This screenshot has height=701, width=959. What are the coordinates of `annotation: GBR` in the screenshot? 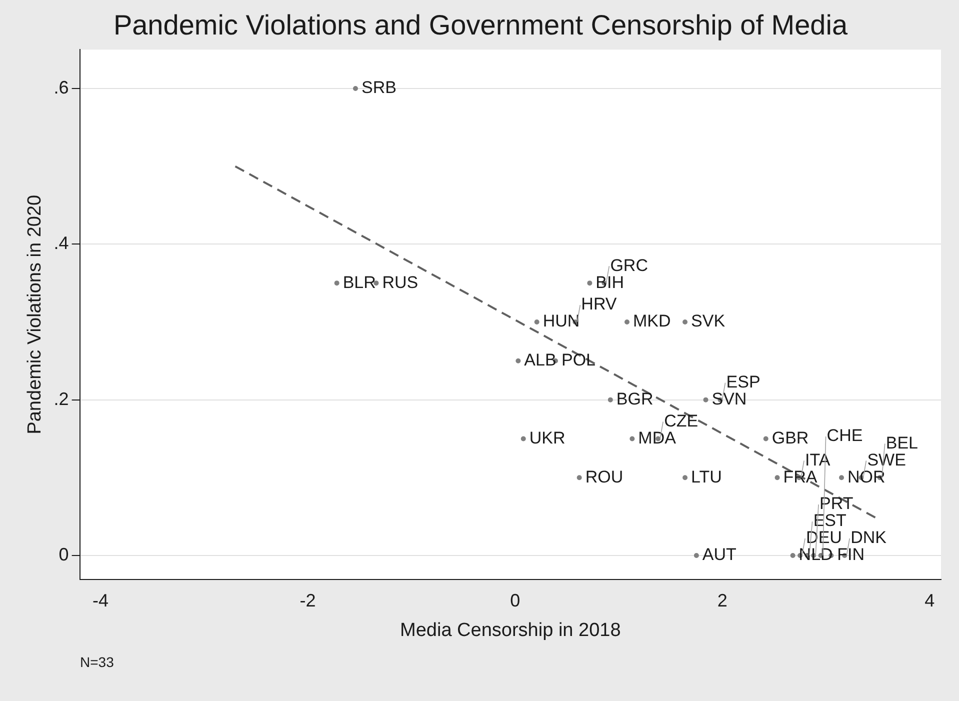 It's located at (790, 438).